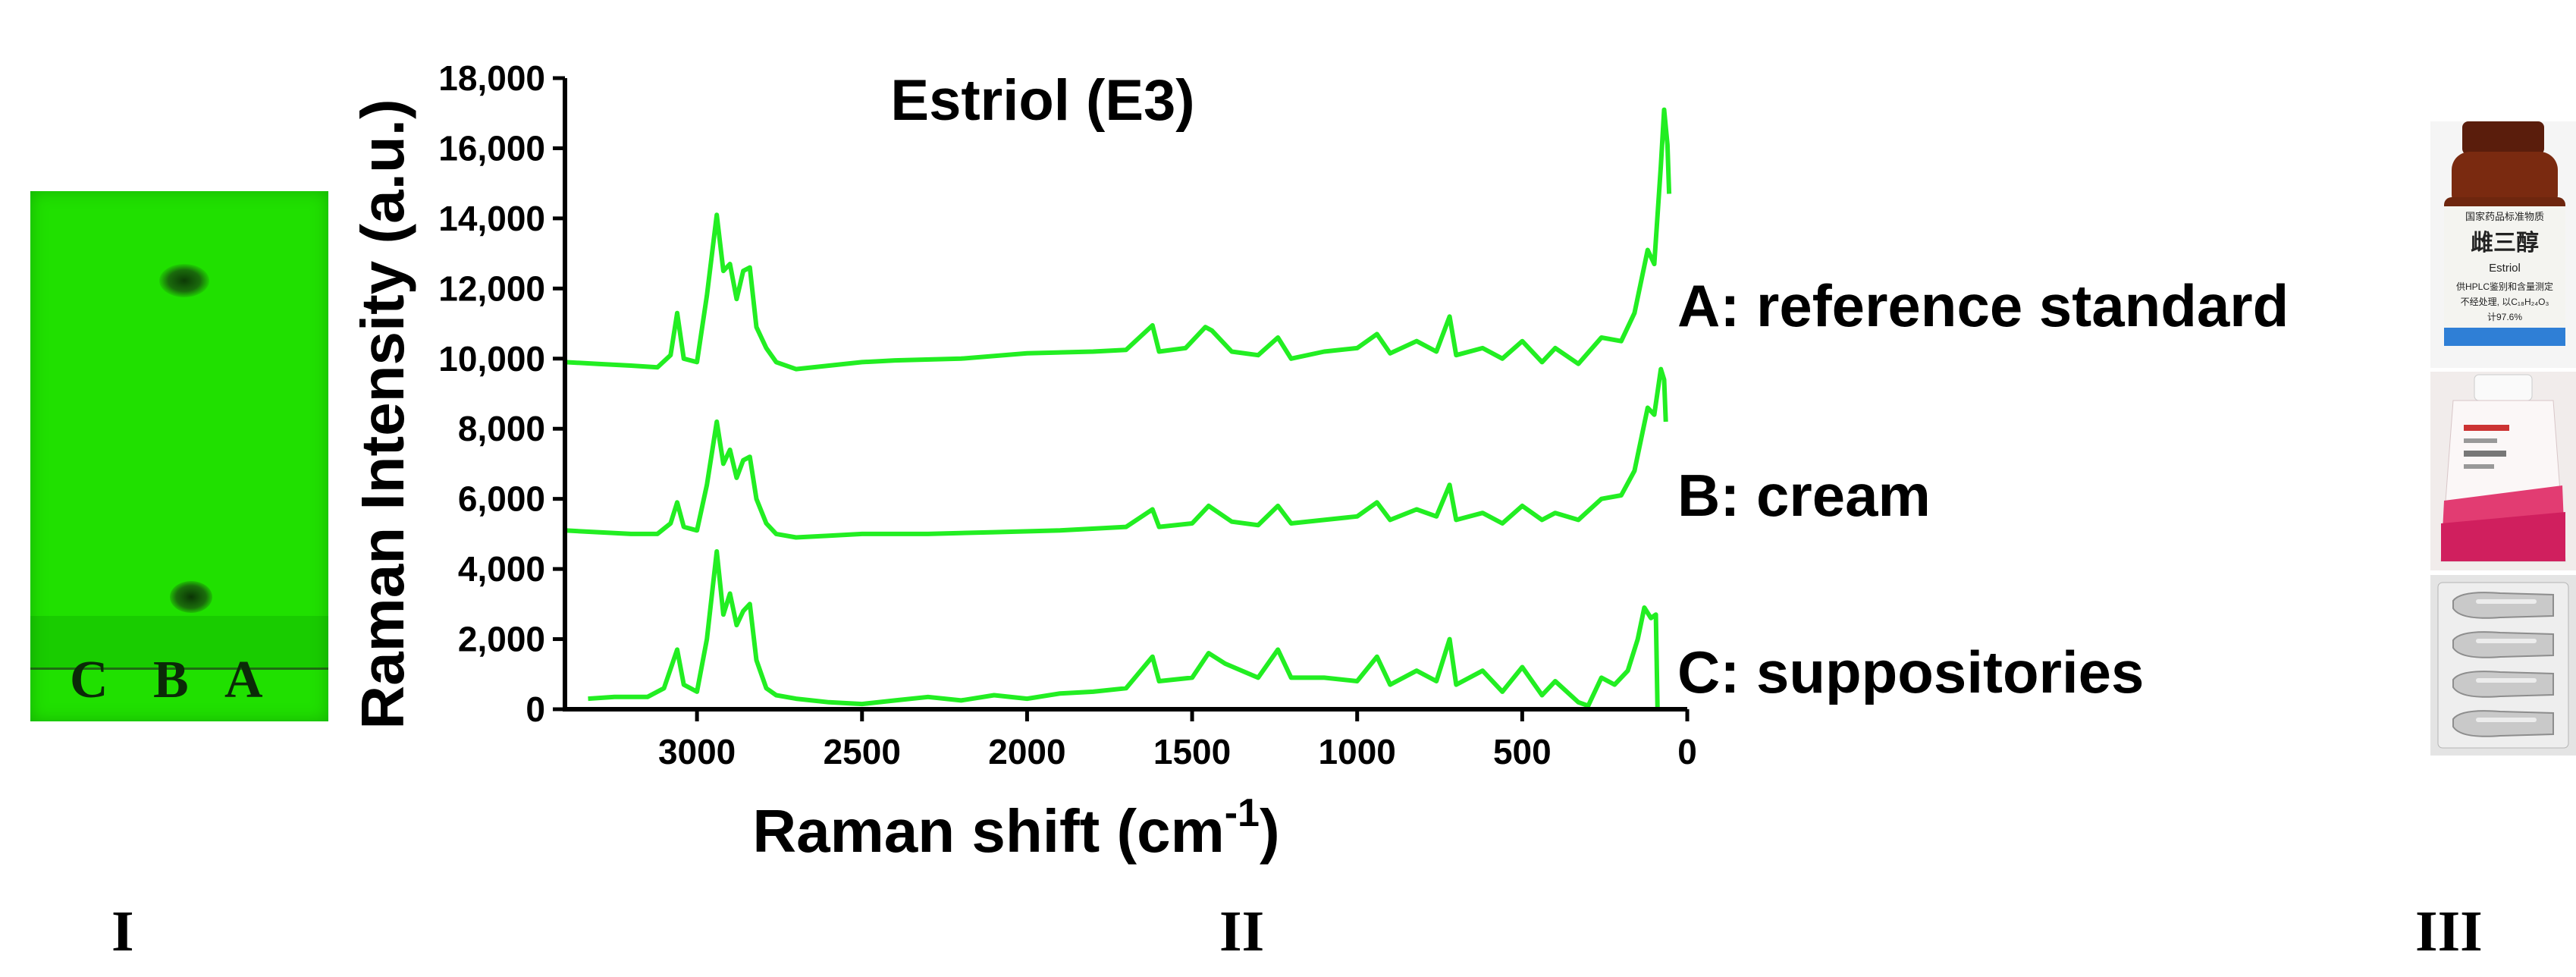 This screenshot has width=2576, height=977. Describe the element at coordinates (1357, 751) in the screenshot. I see `x-tick-label: 1000` at that location.